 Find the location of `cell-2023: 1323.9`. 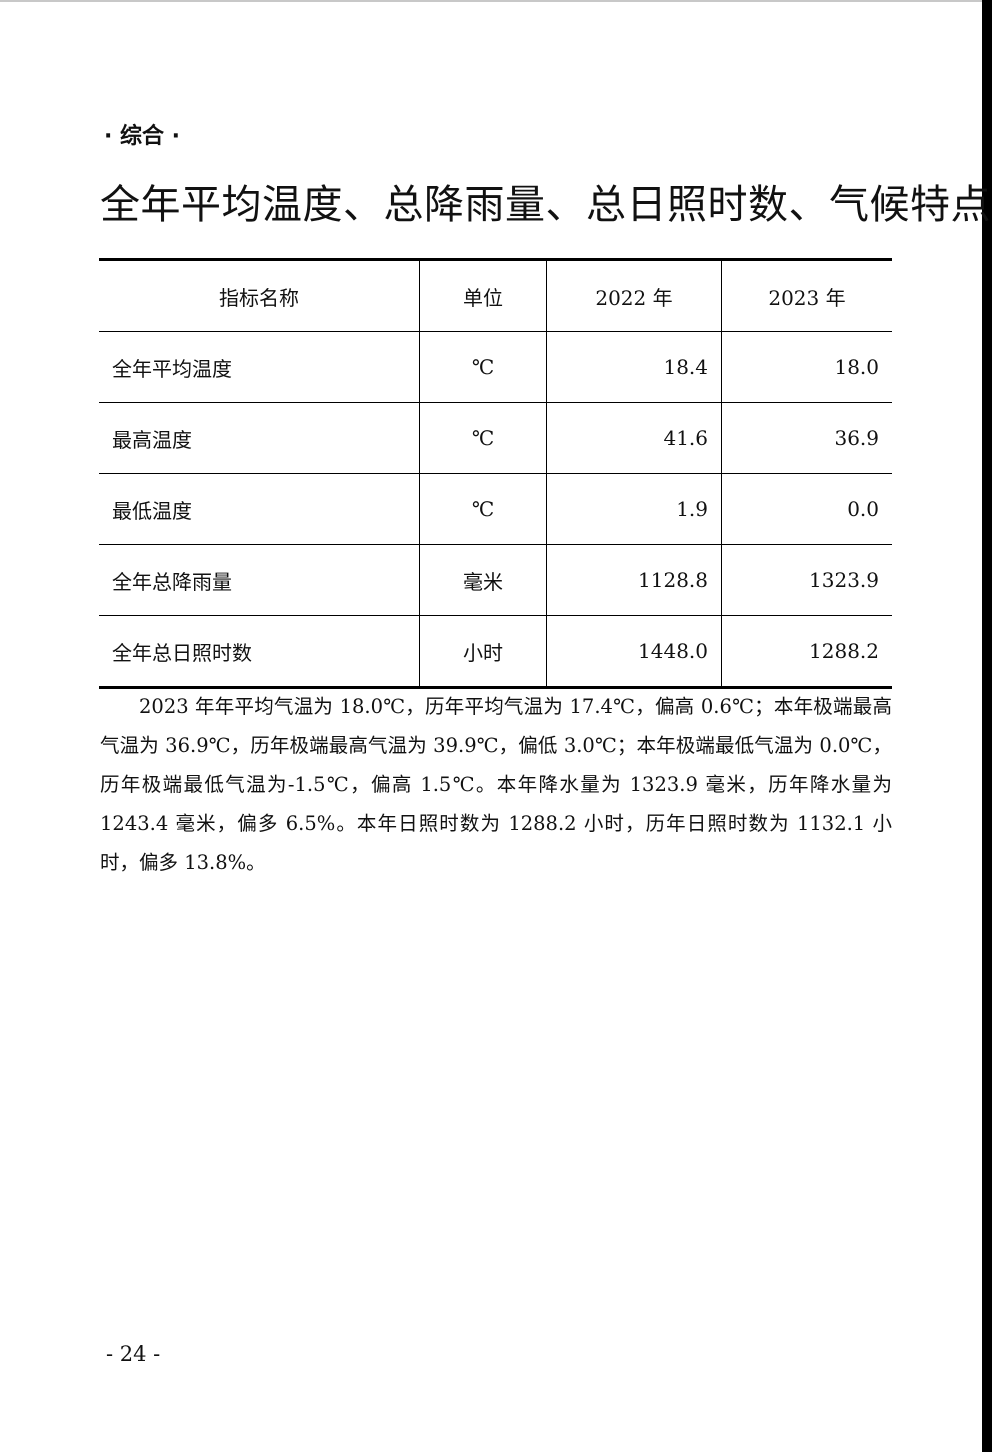

cell-2023: 1323.9 is located at coordinates (806, 580).